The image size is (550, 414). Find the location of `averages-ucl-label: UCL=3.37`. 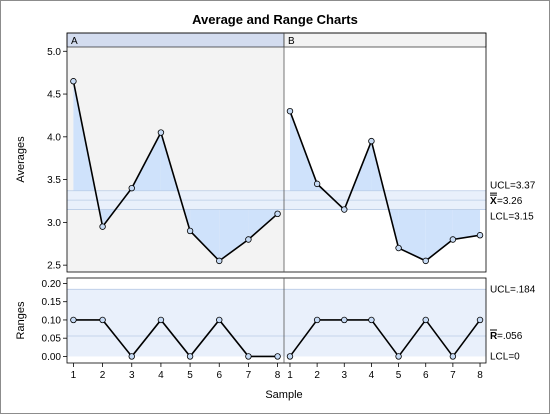

averages-ucl-label: UCL=3.37 is located at coordinates (513, 186).